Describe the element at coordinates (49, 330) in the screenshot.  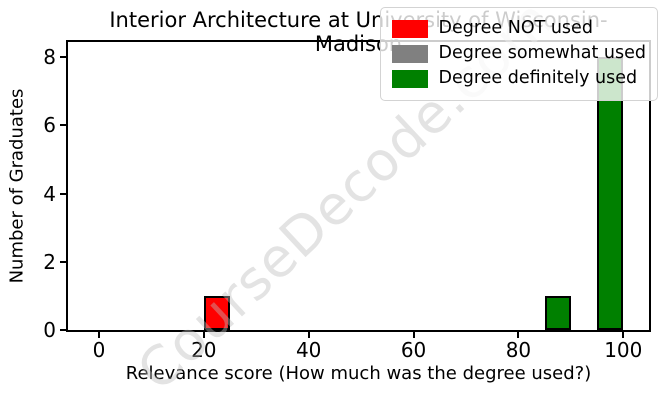
I see `y-axis-tick-label: 0` at that location.